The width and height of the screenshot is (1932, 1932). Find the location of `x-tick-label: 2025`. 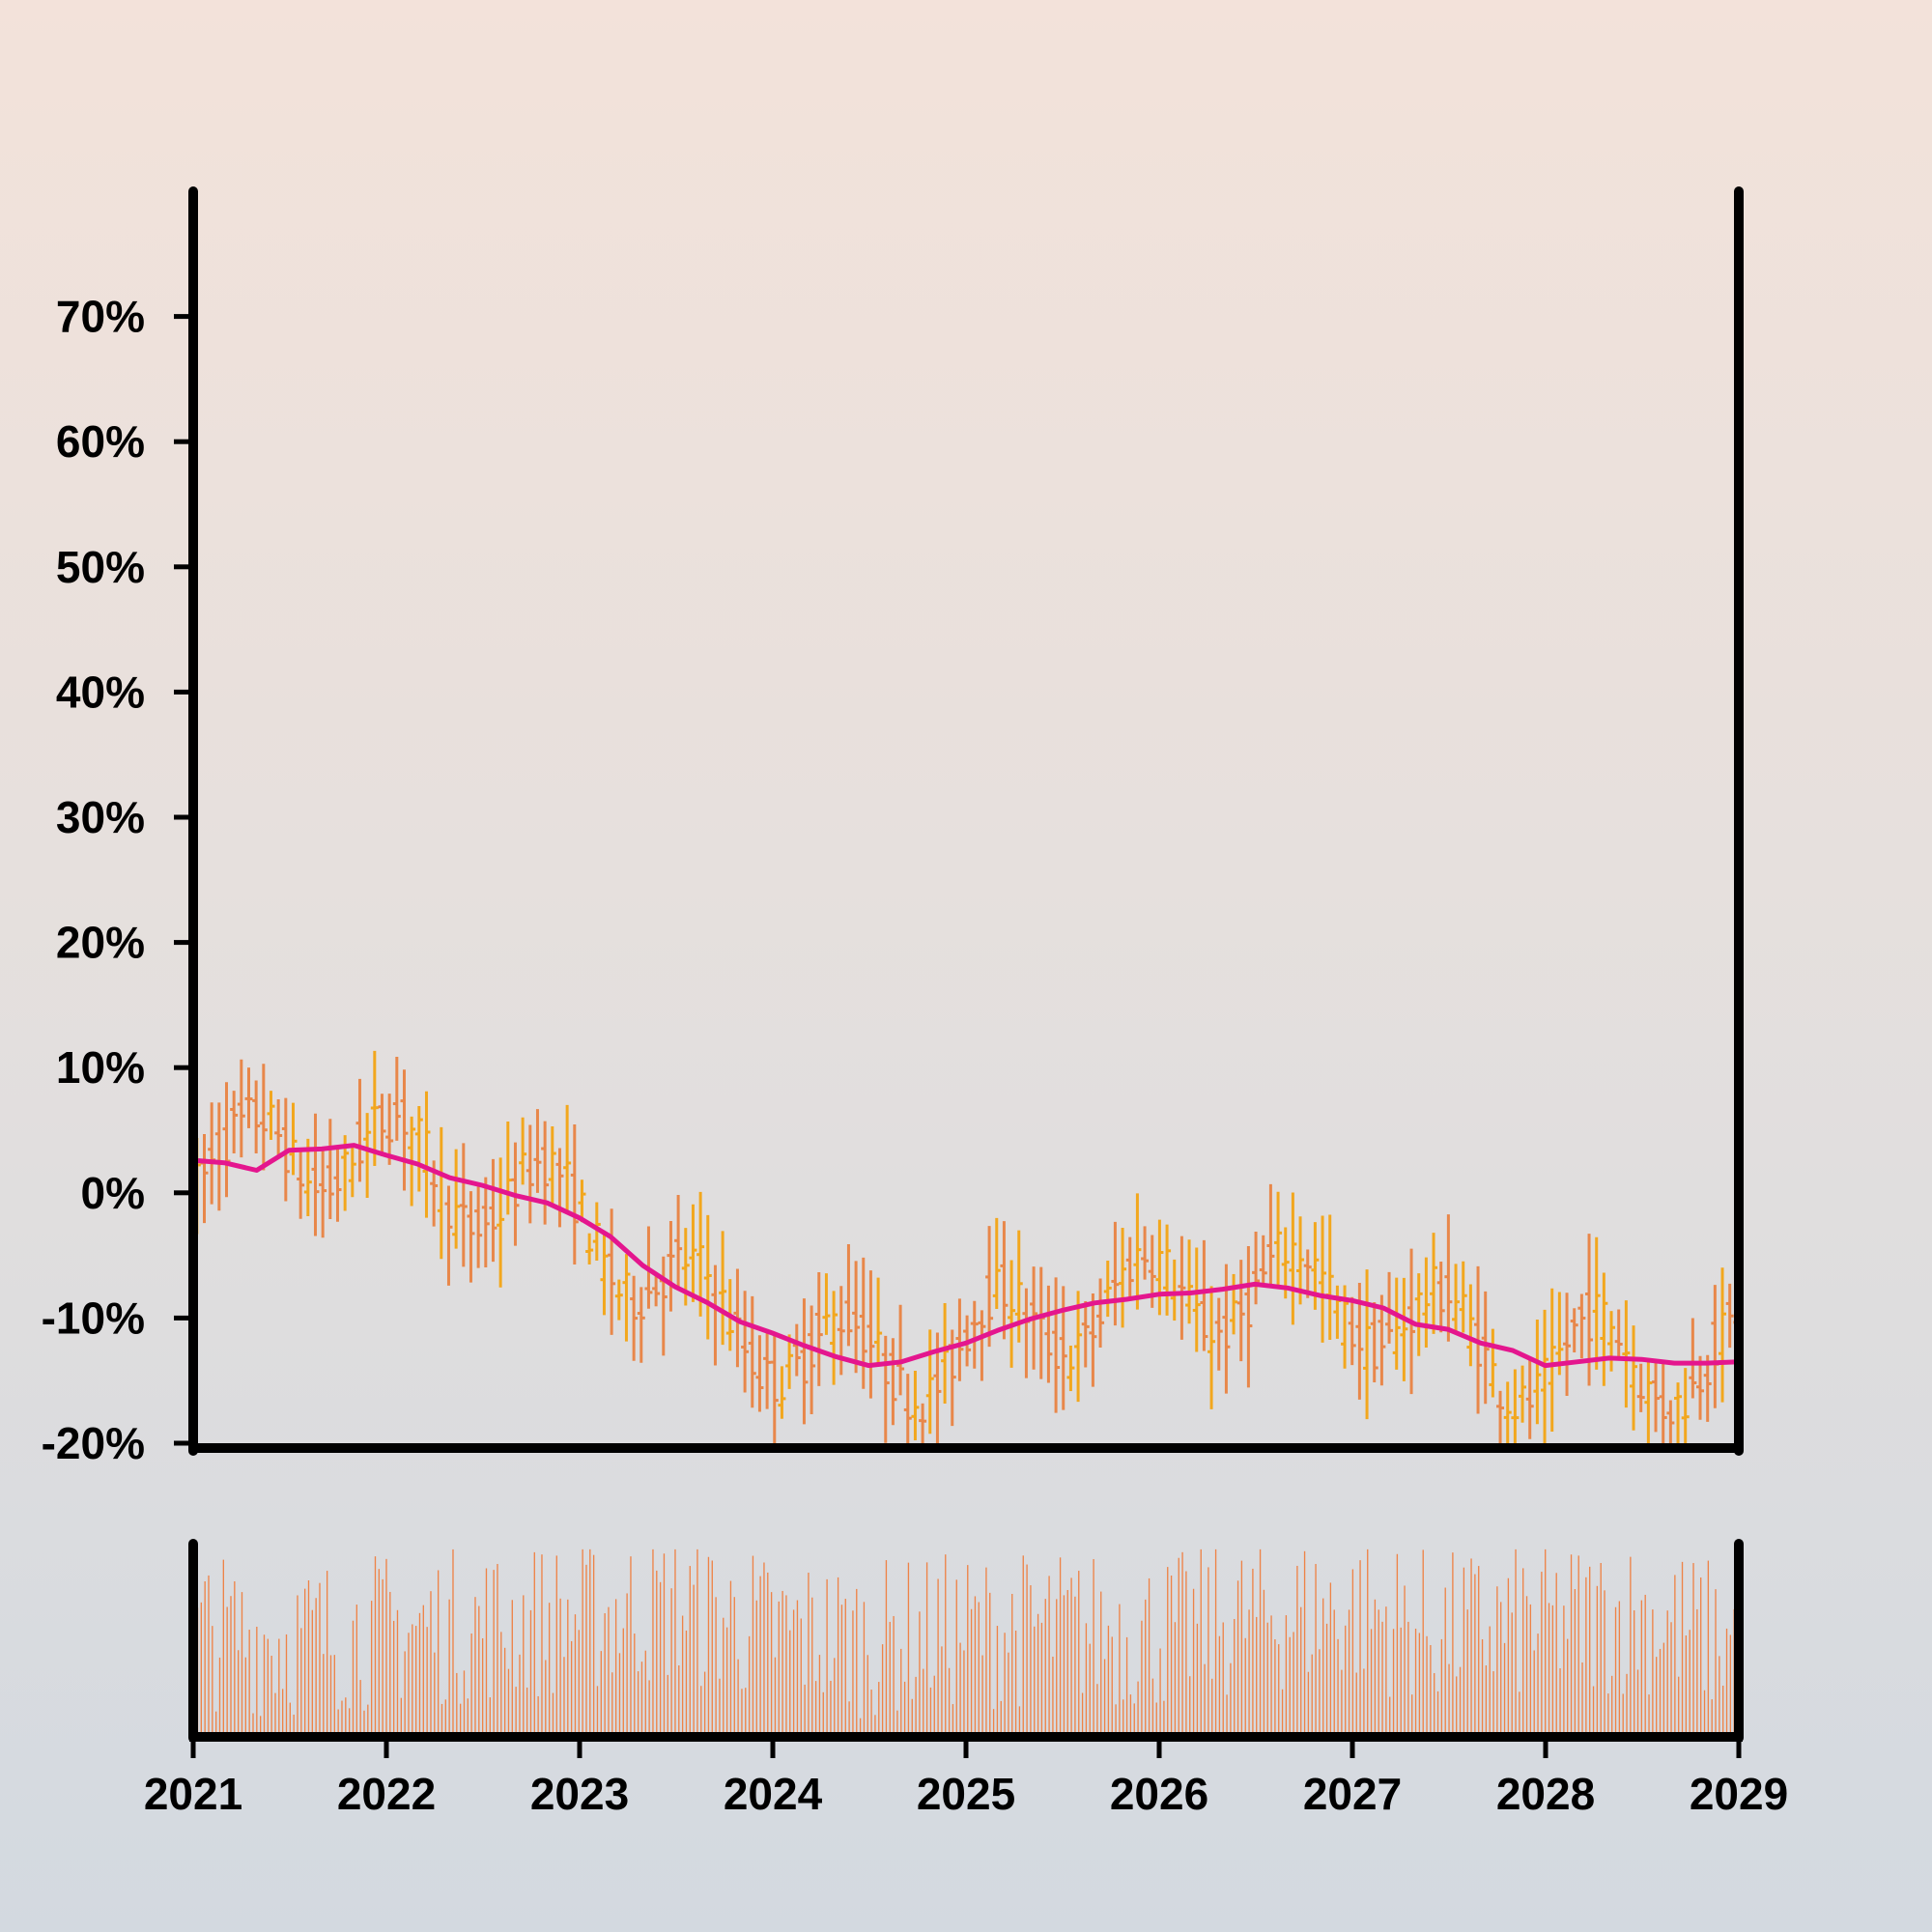

x-tick-label: 2025 is located at coordinates (966, 1794).